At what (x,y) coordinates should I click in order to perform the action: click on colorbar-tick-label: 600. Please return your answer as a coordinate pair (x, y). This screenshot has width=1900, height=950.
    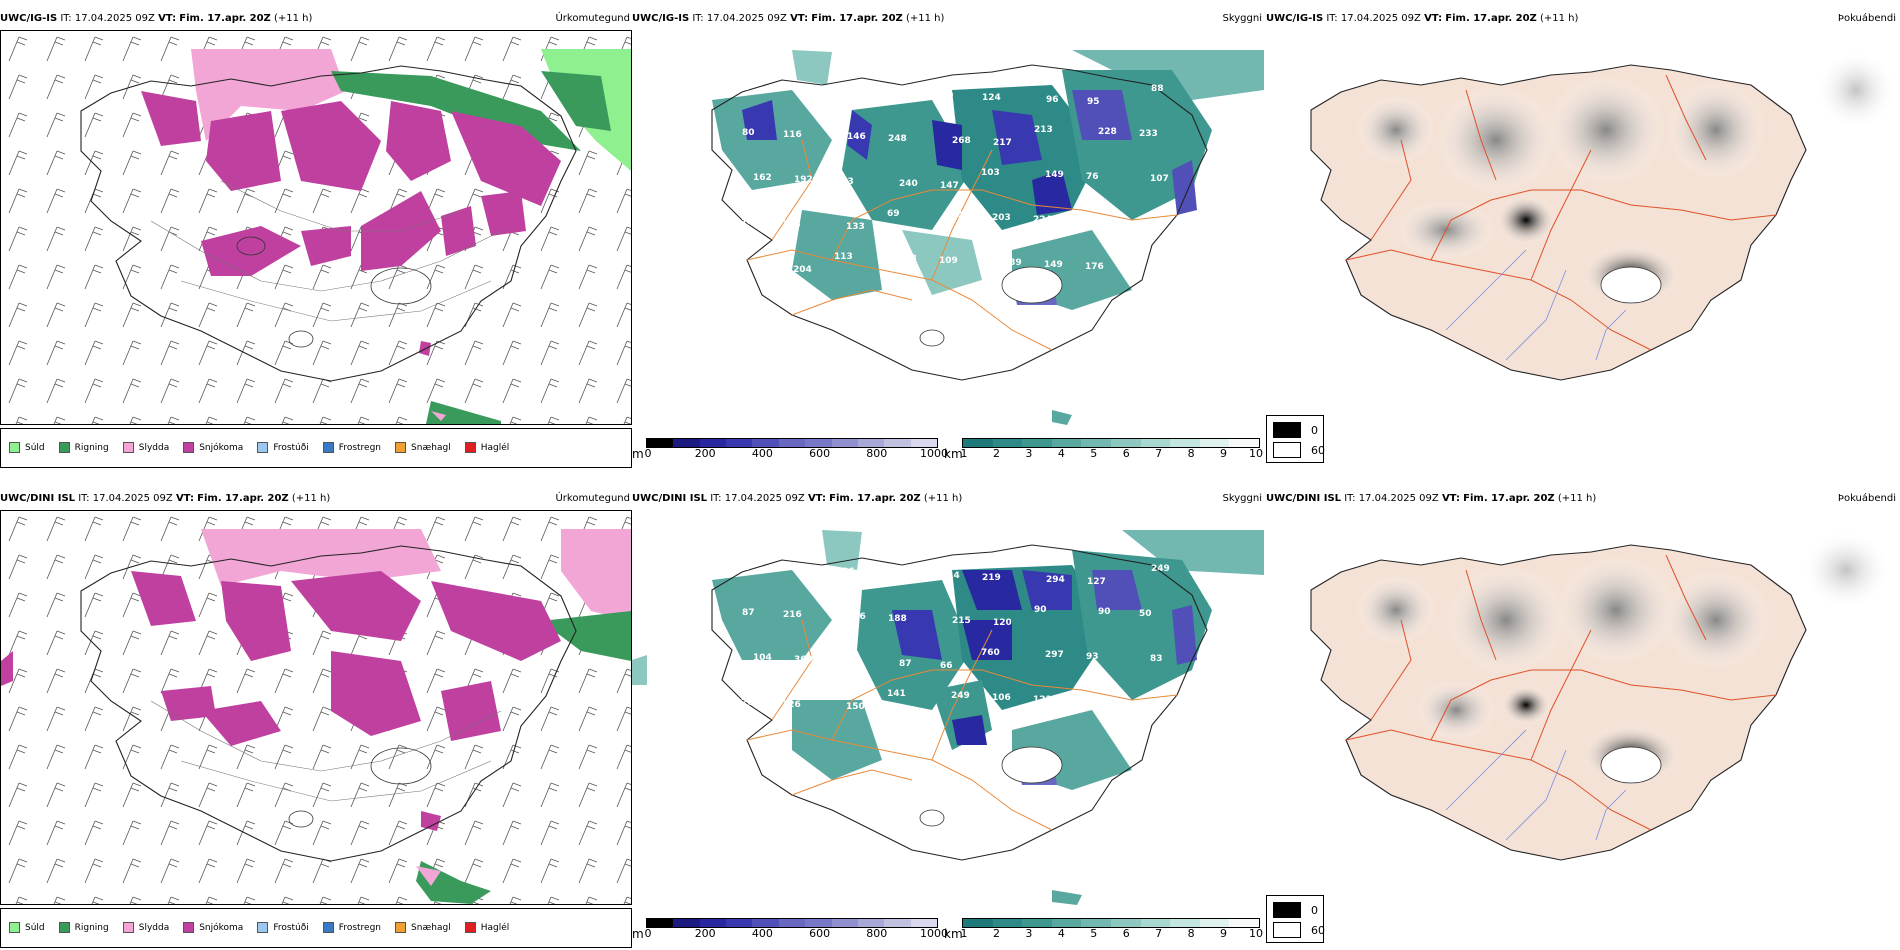
    Looking at the image, I should click on (820, 453).